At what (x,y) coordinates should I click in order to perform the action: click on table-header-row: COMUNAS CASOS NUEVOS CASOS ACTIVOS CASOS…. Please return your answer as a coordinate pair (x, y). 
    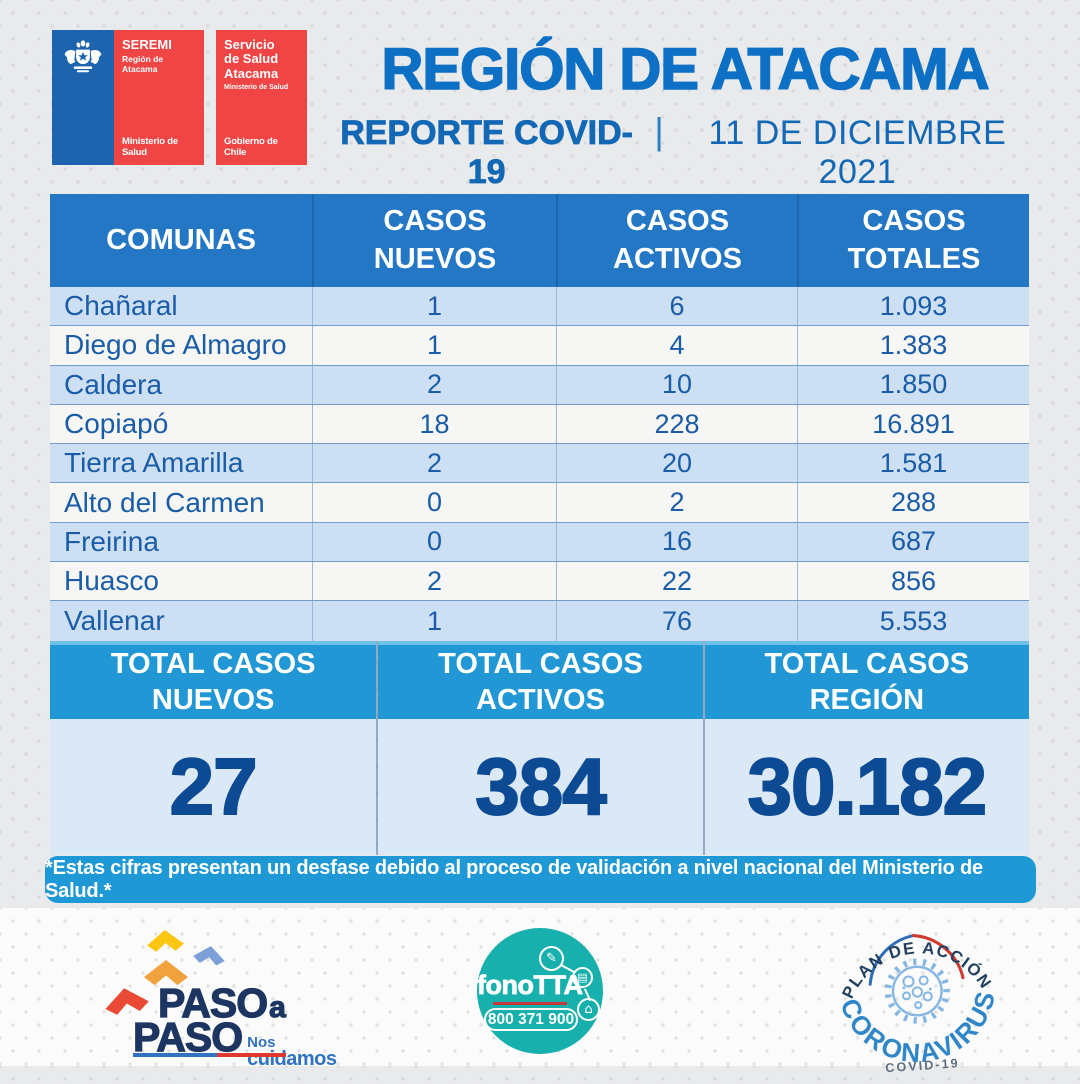
    Looking at the image, I should click on (539, 240).